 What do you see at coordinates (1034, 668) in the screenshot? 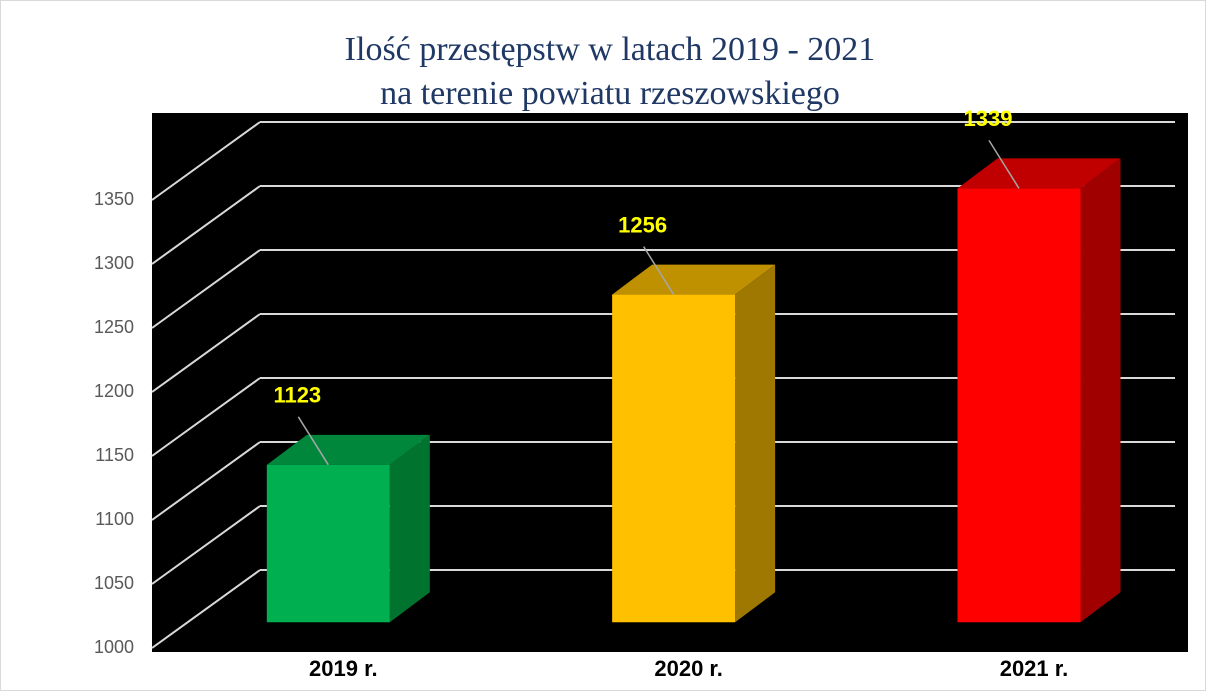
I see `x-tick-label: 2021 r.` at bounding box center [1034, 668].